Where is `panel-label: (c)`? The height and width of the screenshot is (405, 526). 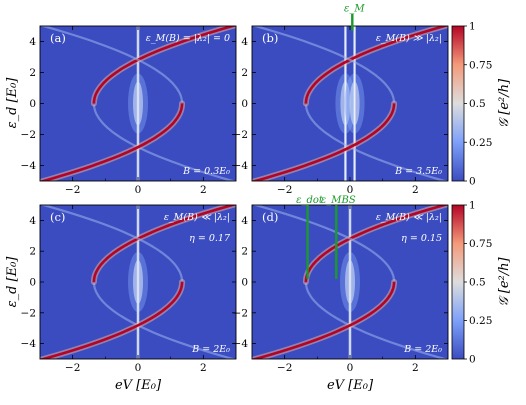 panel-label: (c) is located at coordinates (57, 217).